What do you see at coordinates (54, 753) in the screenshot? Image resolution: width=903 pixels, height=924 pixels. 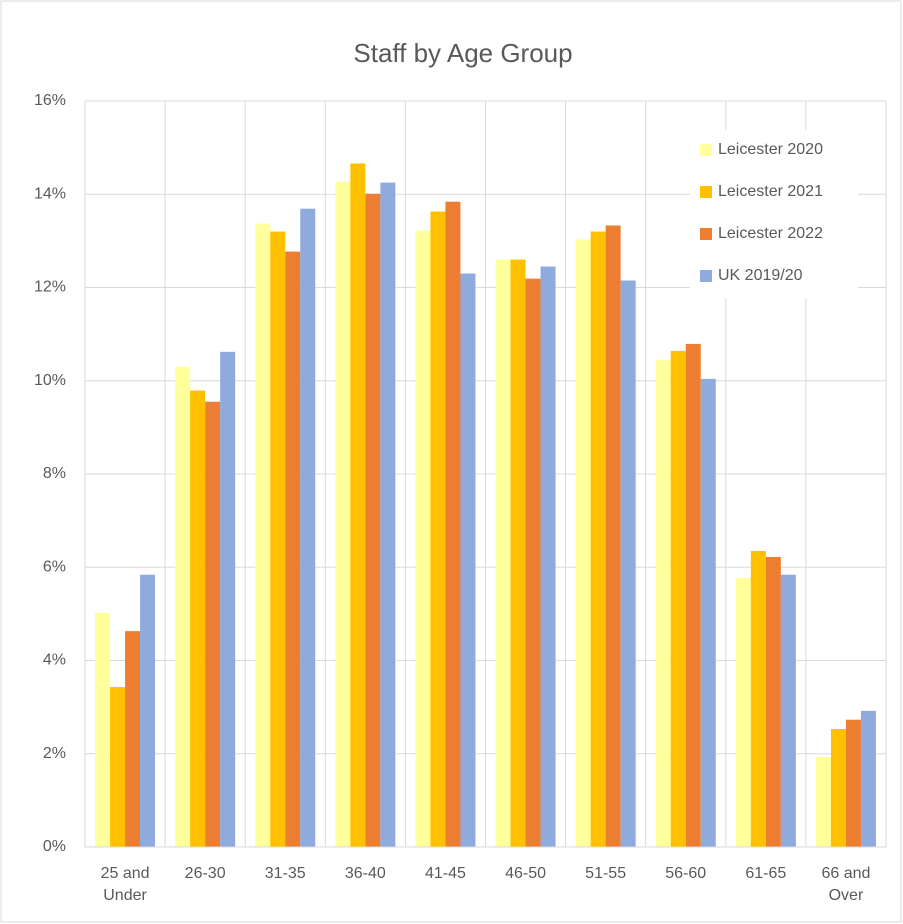 I see `y-tick-label: 2%` at bounding box center [54, 753].